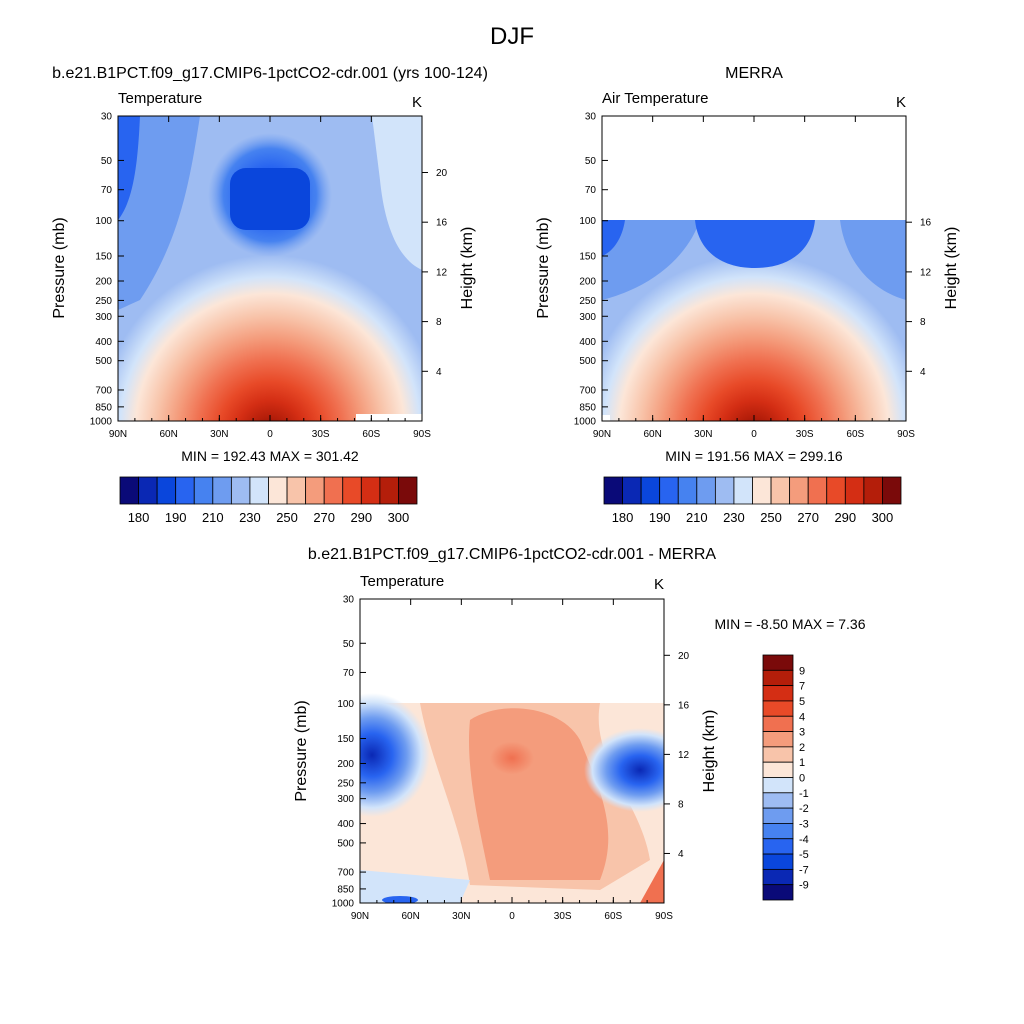 This screenshot has height=1024, width=1024. I want to click on y-tick-label: 200, so click(103, 282).